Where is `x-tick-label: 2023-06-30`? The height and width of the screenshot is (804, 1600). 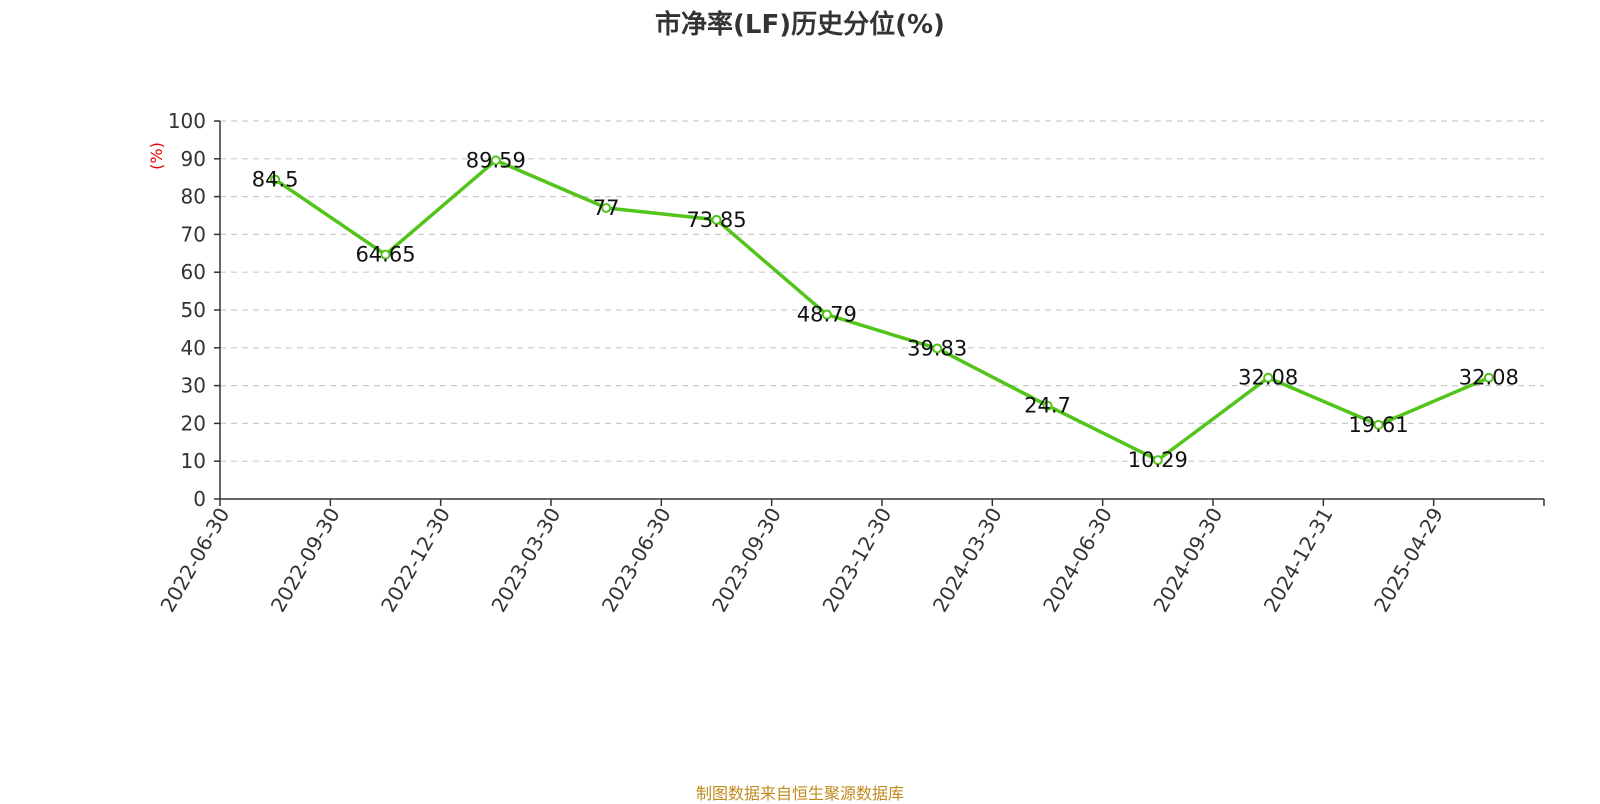
x-tick-label: 2023-06-30 is located at coordinates (636, 560).